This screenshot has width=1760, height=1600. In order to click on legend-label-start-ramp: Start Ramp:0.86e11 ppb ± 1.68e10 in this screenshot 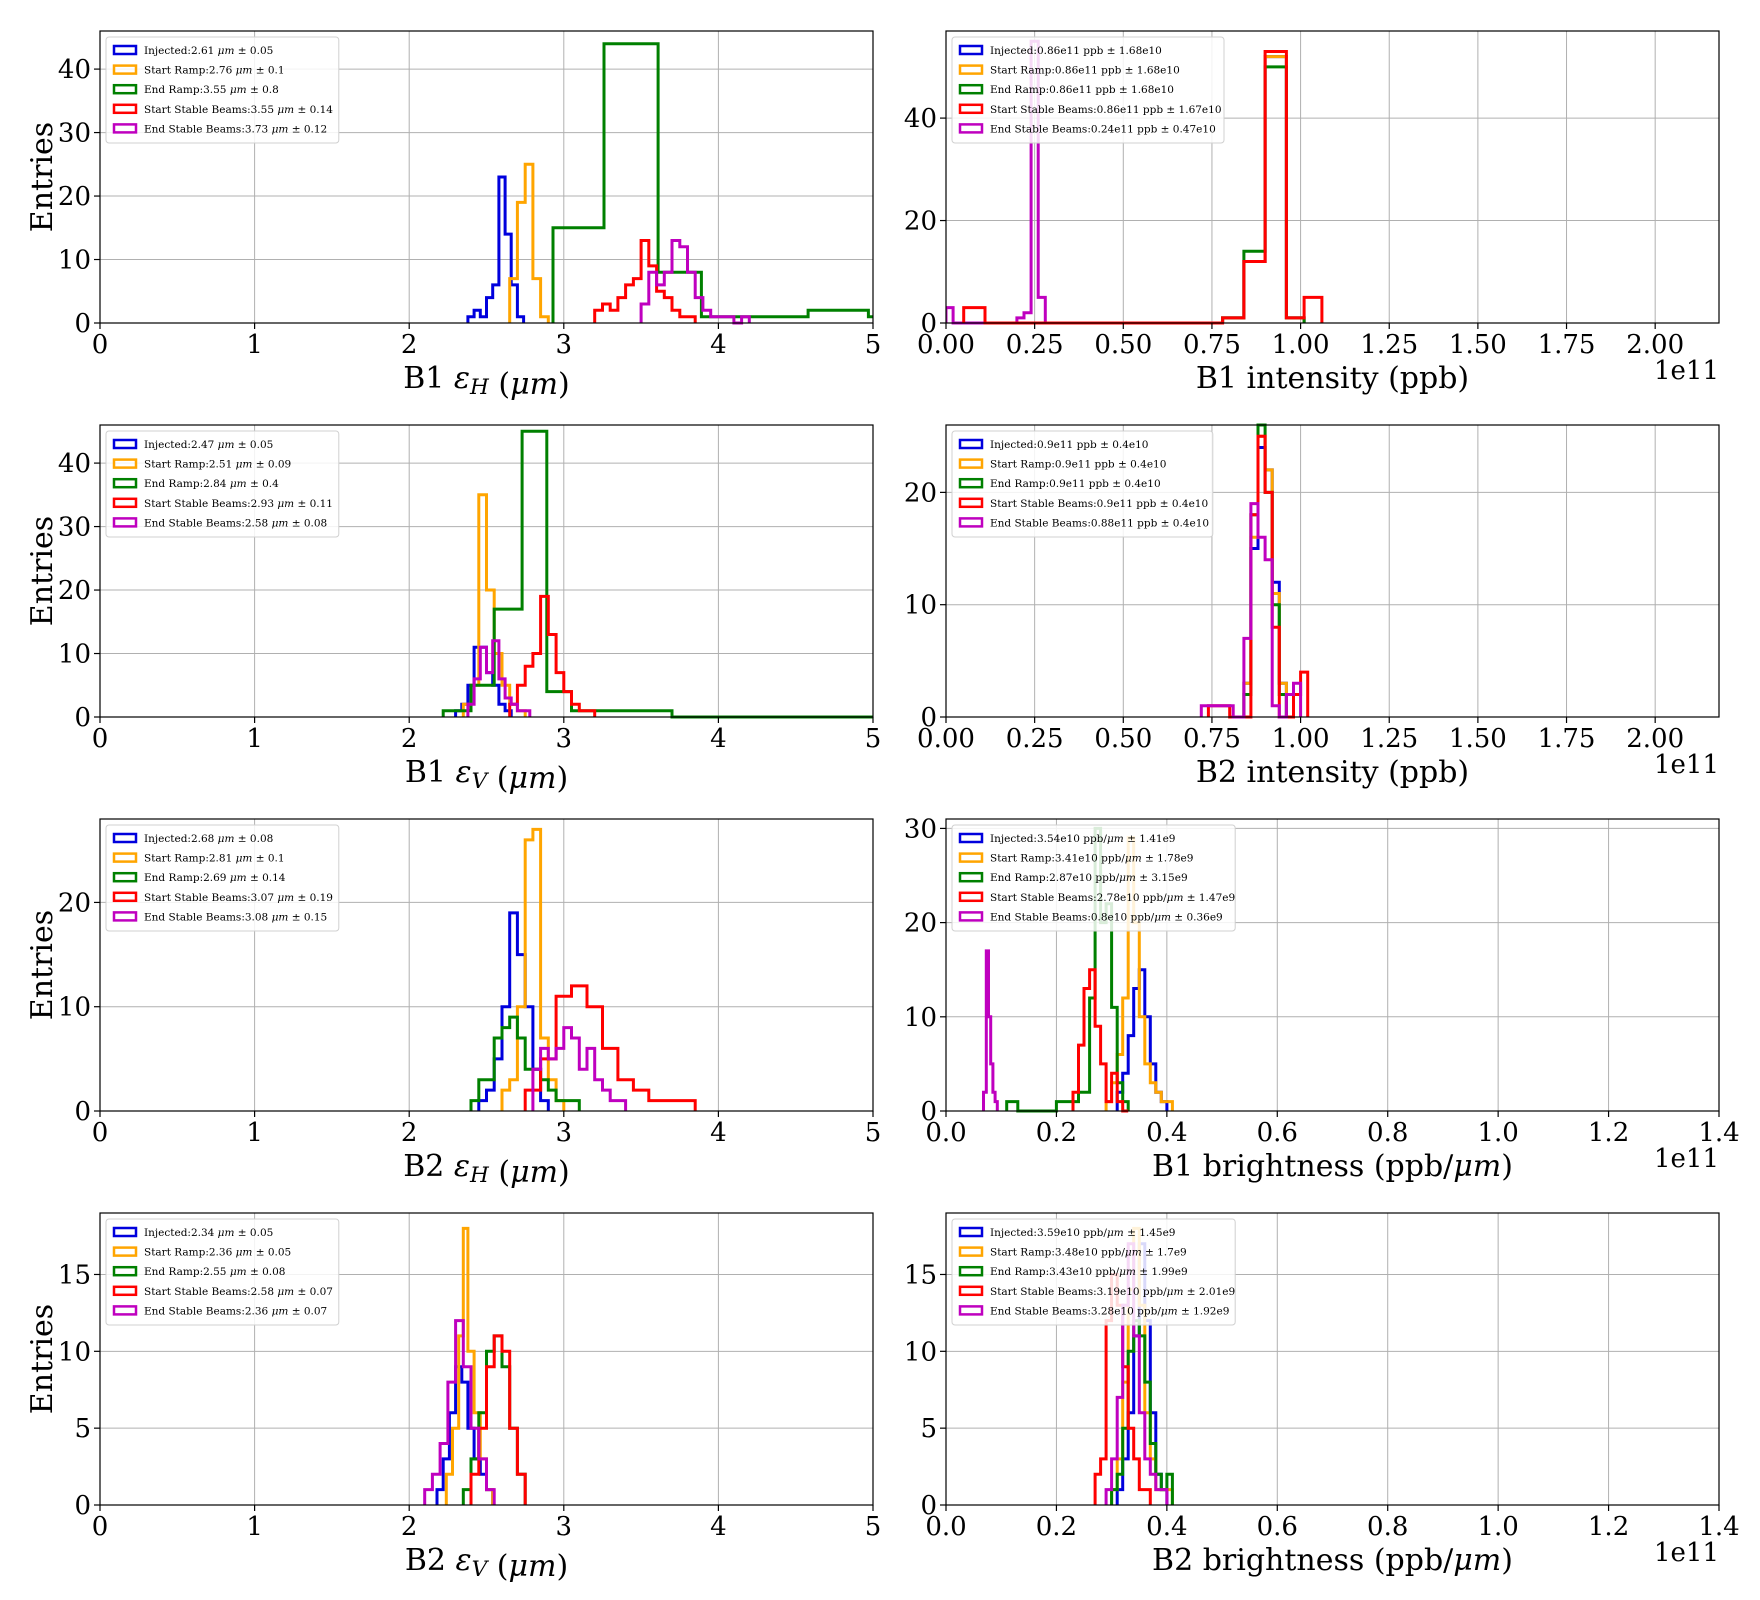, I will do `click(1085, 71)`.